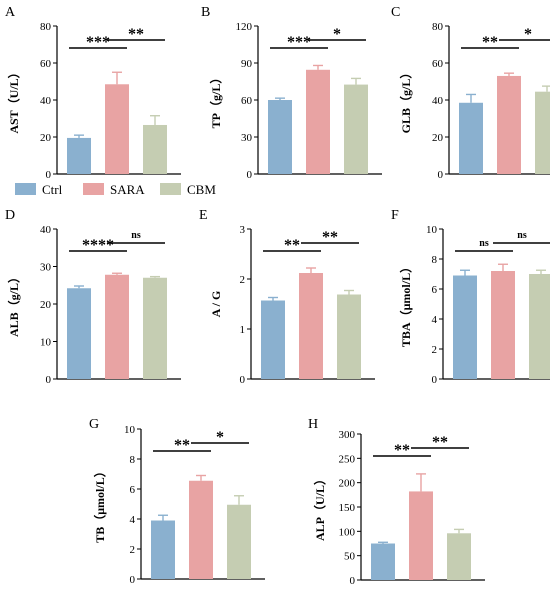  What do you see at coordinates (441, 175) in the screenshot?
I see `y-tick-label-c-0: 0` at bounding box center [441, 175].